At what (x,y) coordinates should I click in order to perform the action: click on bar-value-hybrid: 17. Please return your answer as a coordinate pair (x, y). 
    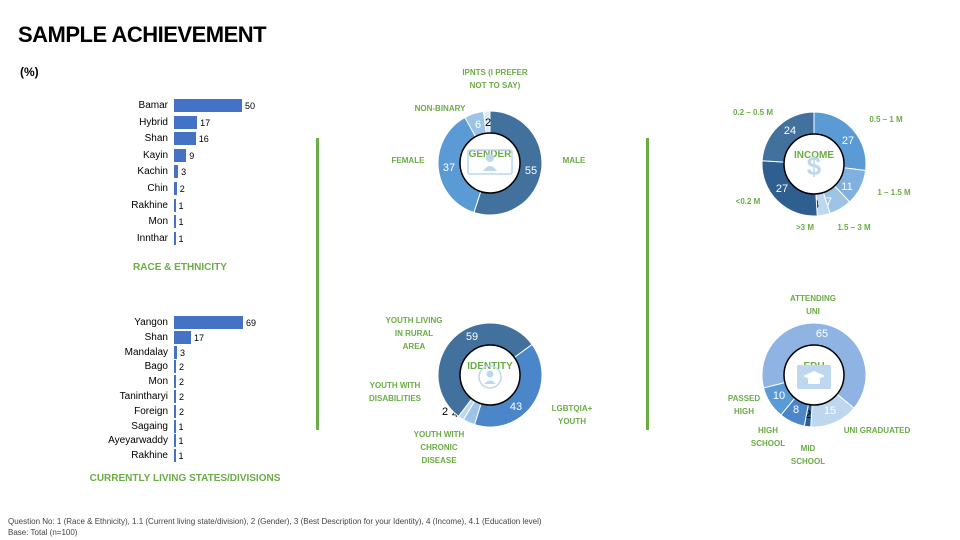
    Looking at the image, I should click on (205, 122).